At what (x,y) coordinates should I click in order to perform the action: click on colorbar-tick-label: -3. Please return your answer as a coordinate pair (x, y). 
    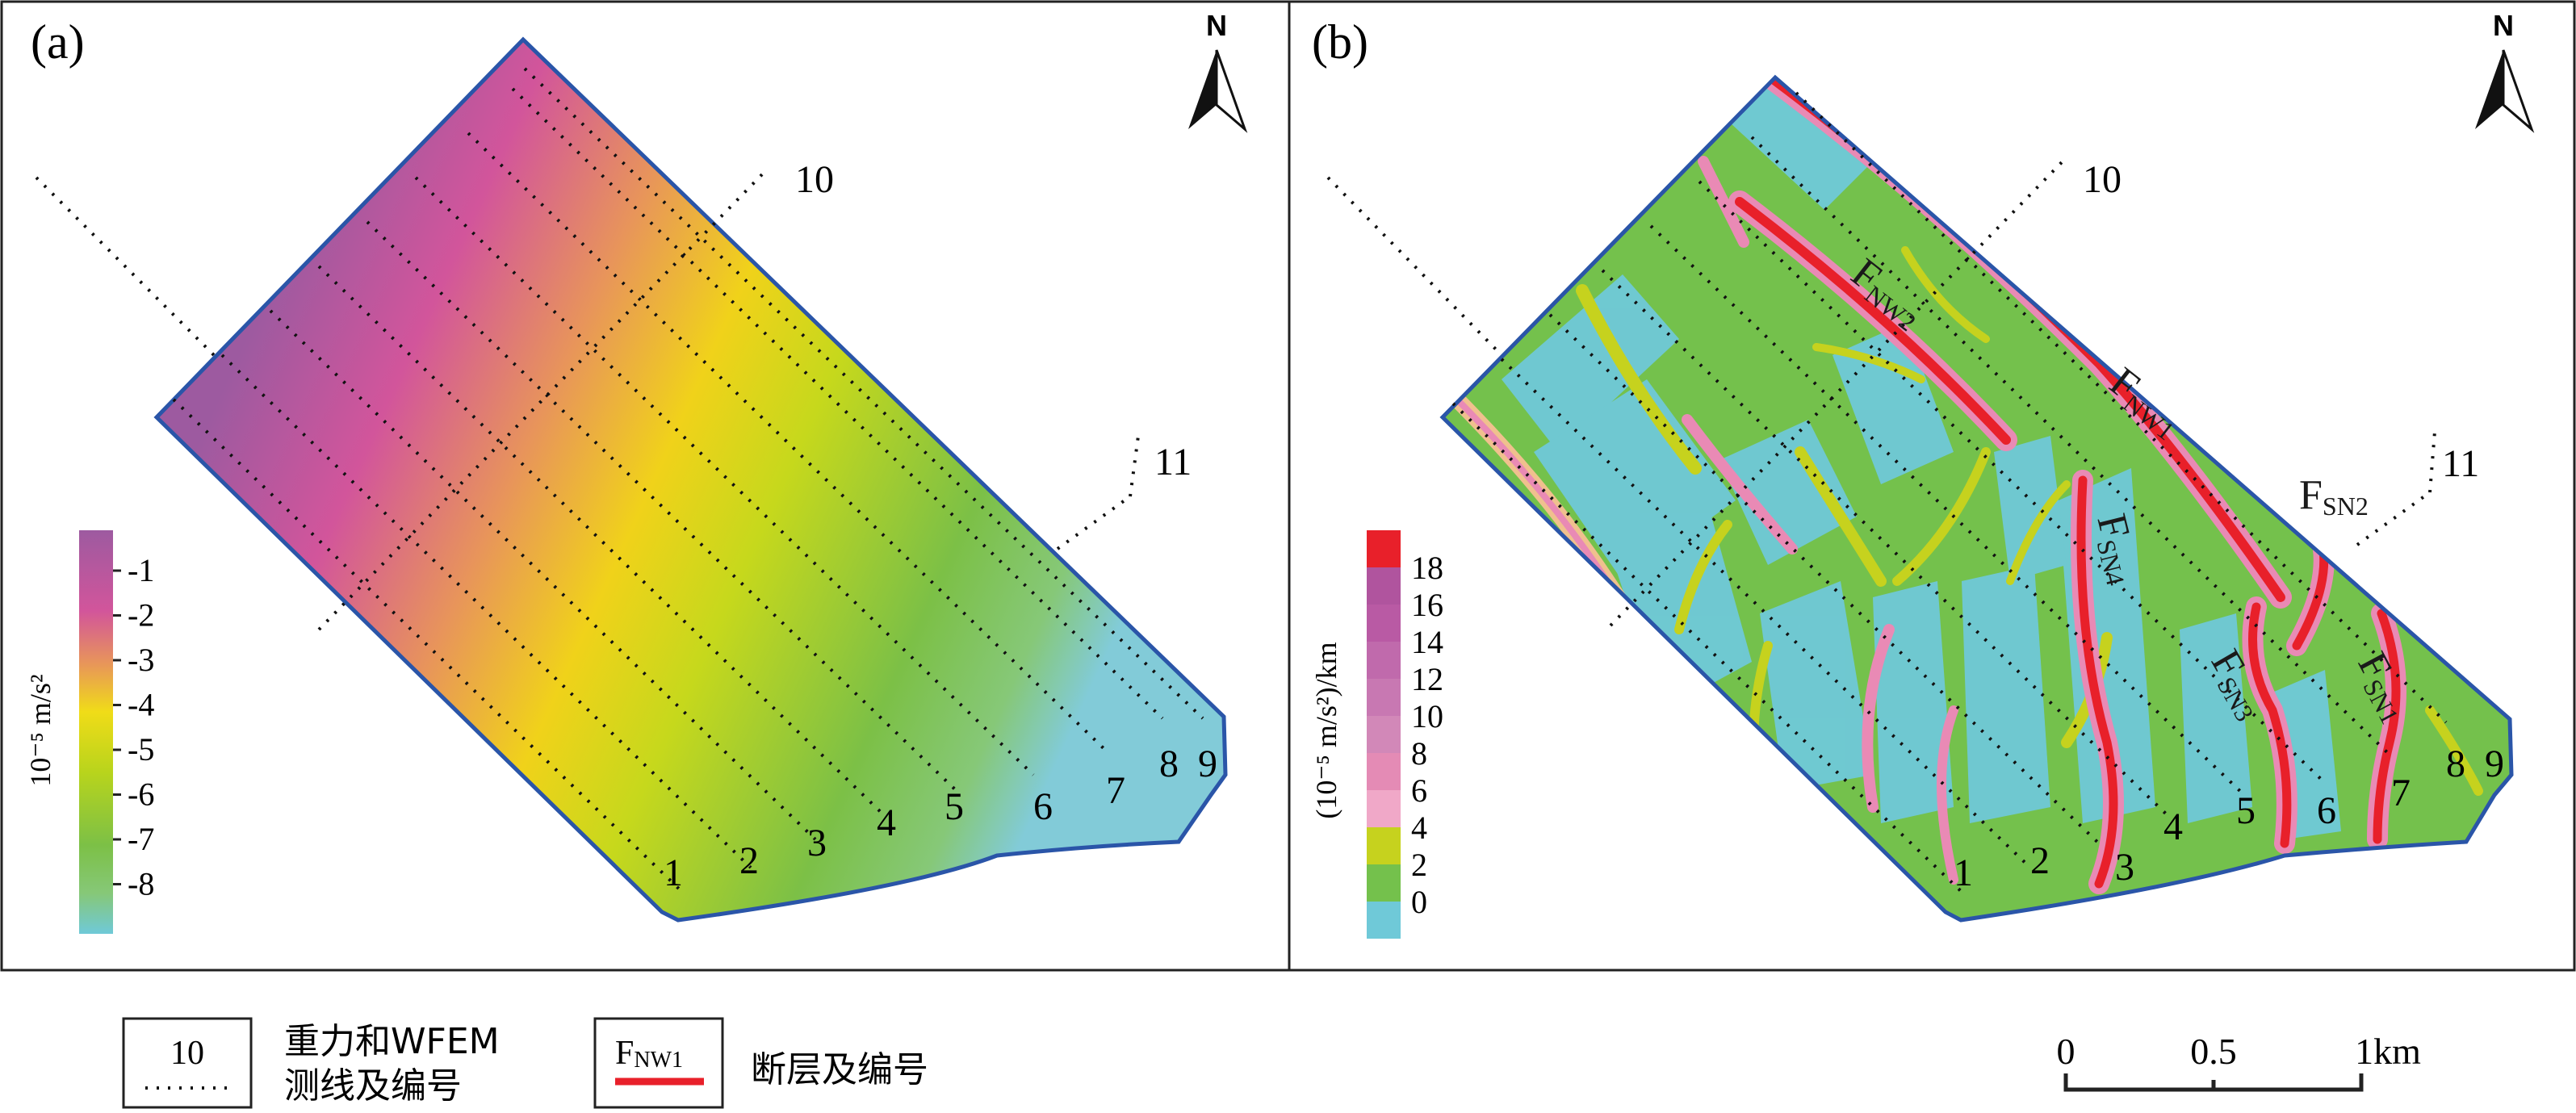
    Looking at the image, I should click on (141, 660).